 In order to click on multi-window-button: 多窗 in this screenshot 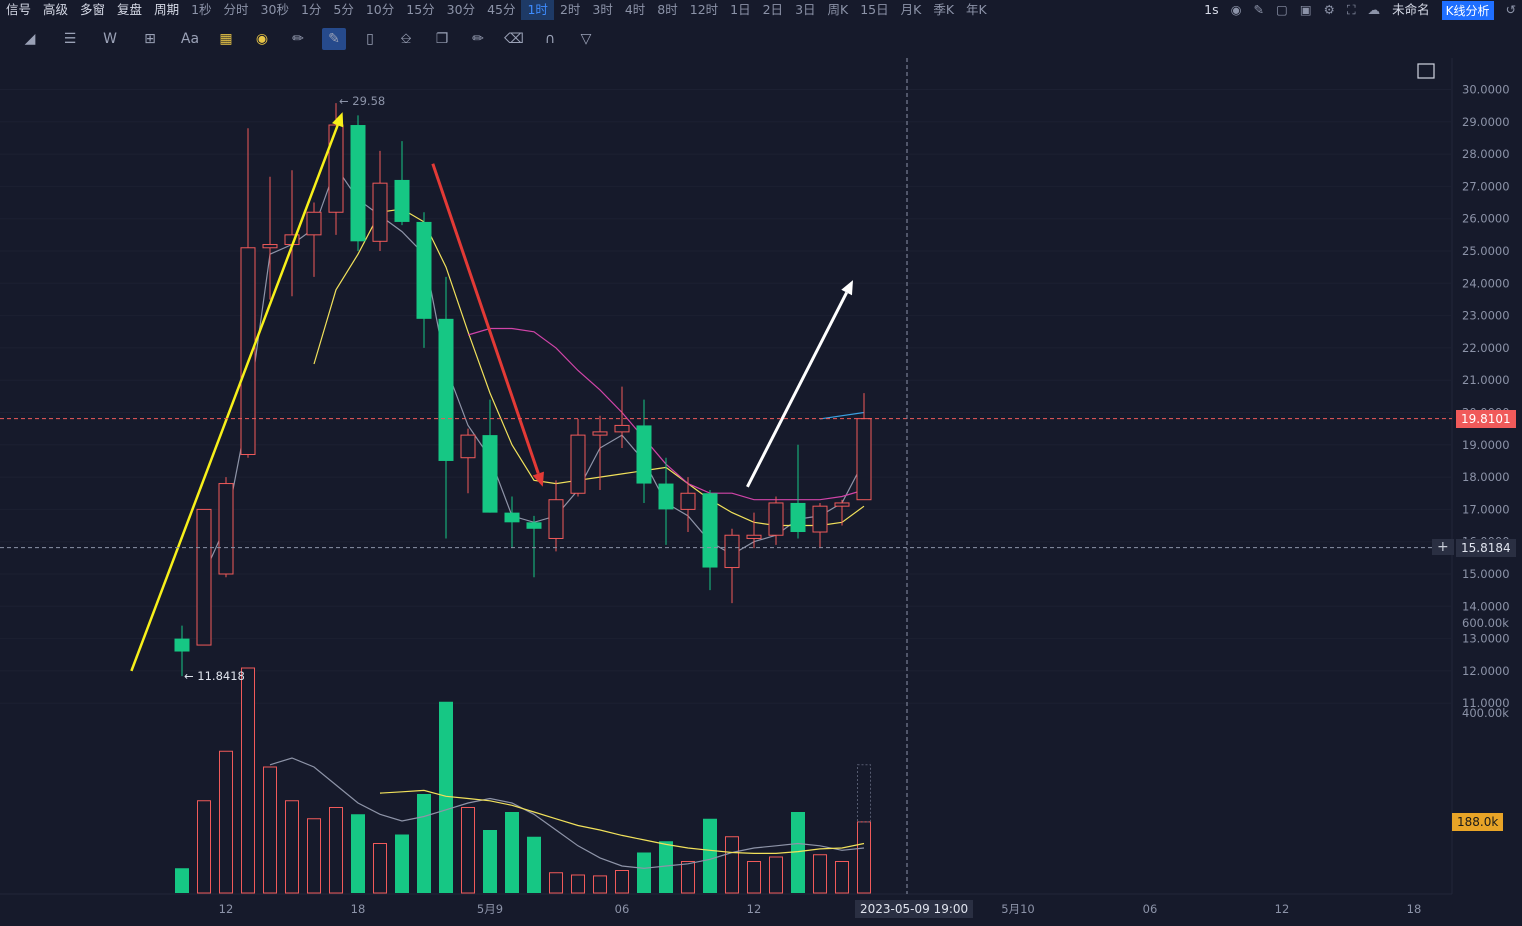, I will do `click(93, 9)`.